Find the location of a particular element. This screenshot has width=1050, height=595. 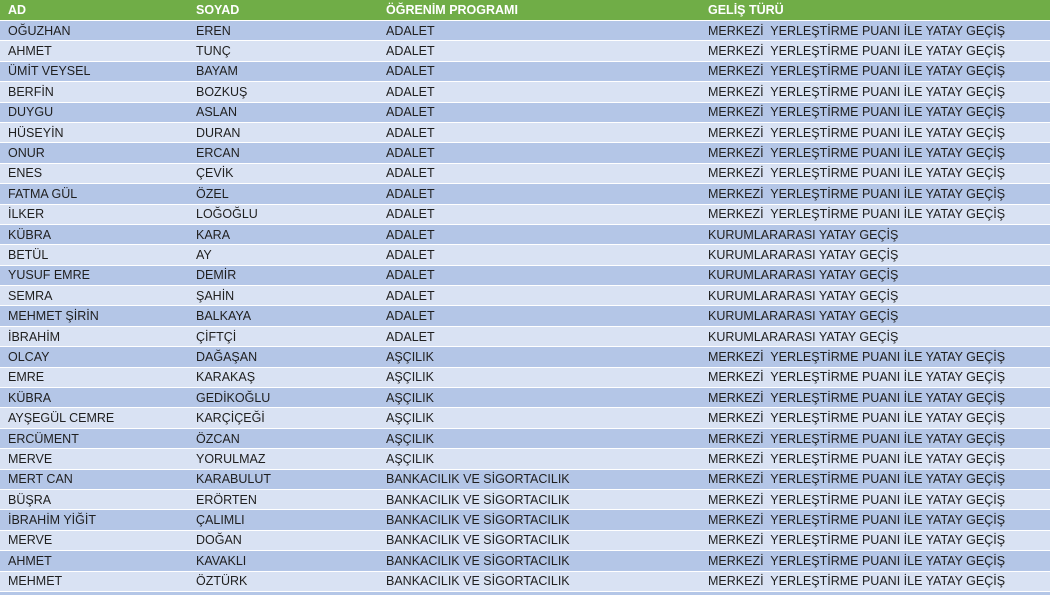

cell-ad: HÜSEYİN is located at coordinates (36, 132).